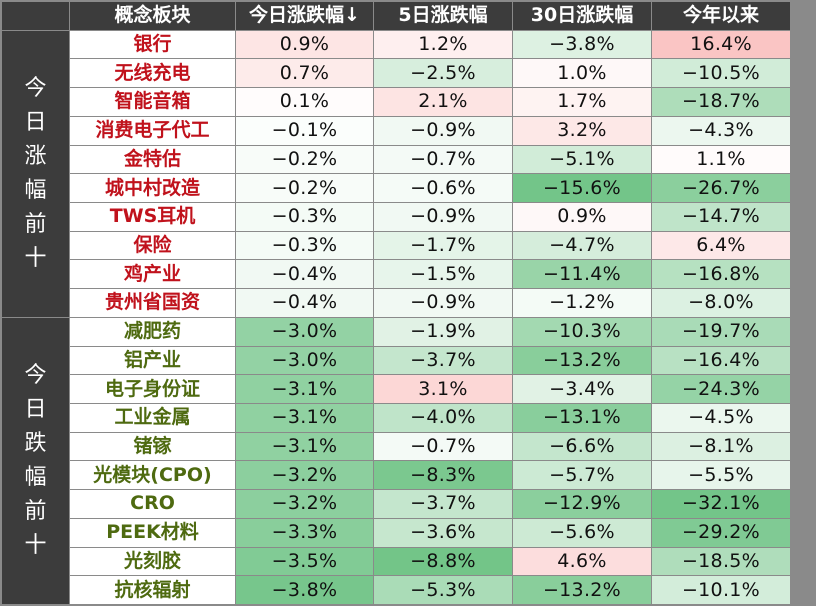 This screenshot has width=820, height=610. I want to click on cell-30day-change: −3.8%, so click(582, 44).